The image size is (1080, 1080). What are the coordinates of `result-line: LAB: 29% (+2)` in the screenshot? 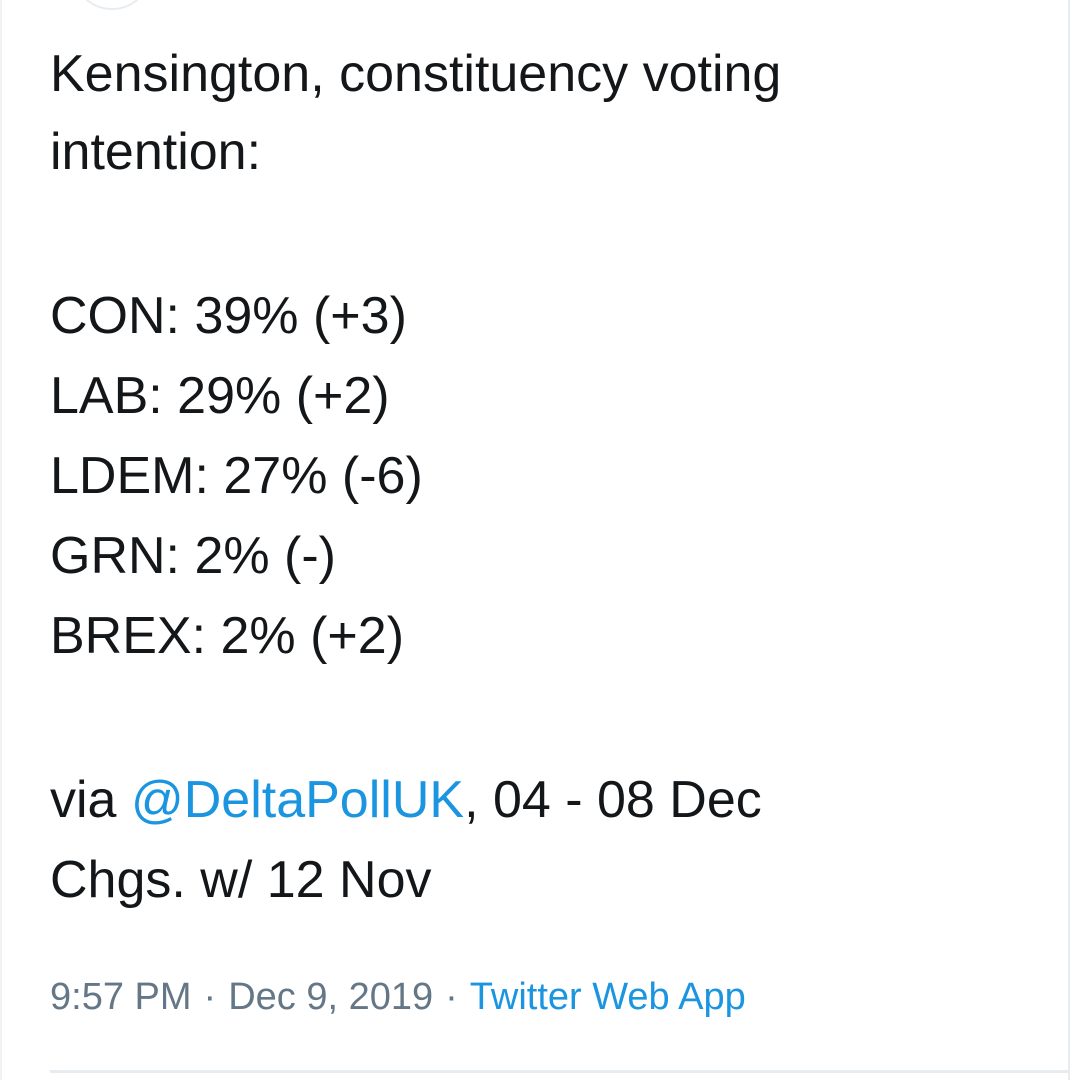 It's located at (220, 396).